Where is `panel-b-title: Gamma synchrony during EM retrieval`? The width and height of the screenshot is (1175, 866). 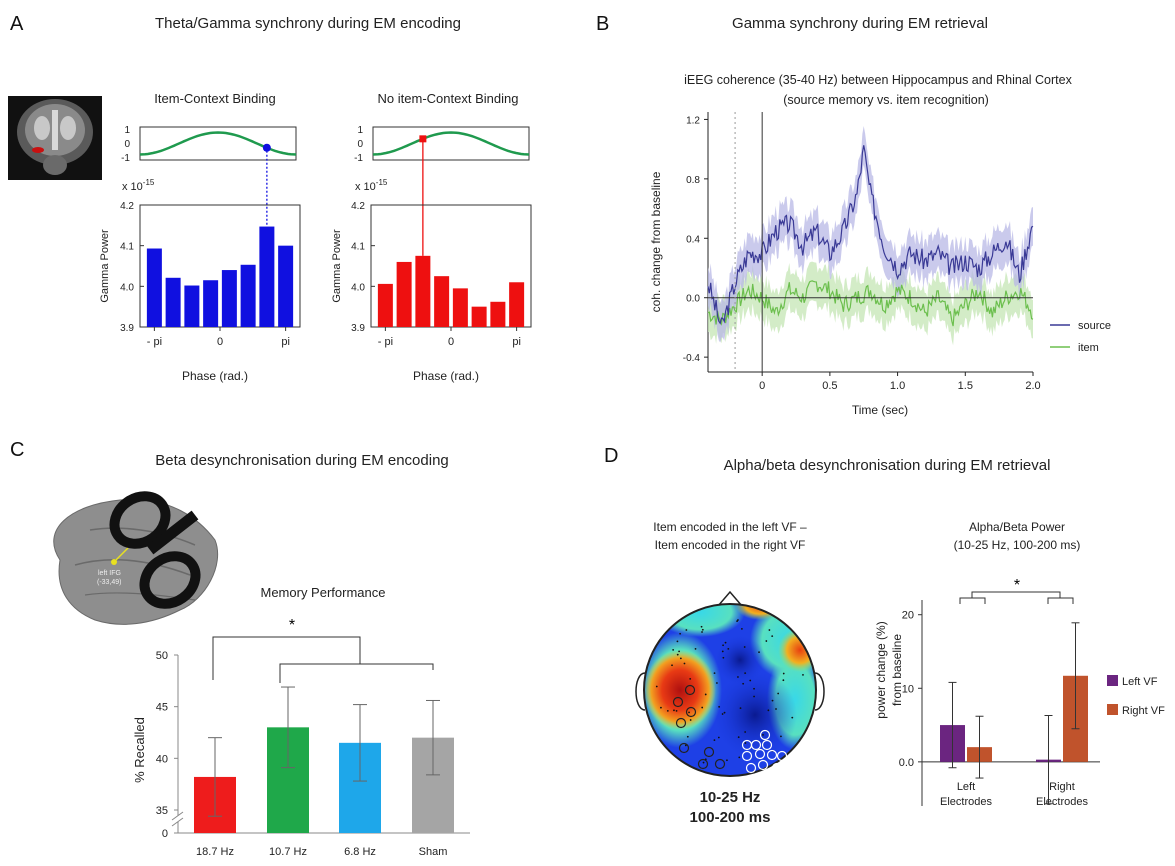 panel-b-title: Gamma synchrony during EM retrieval is located at coordinates (860, 23).